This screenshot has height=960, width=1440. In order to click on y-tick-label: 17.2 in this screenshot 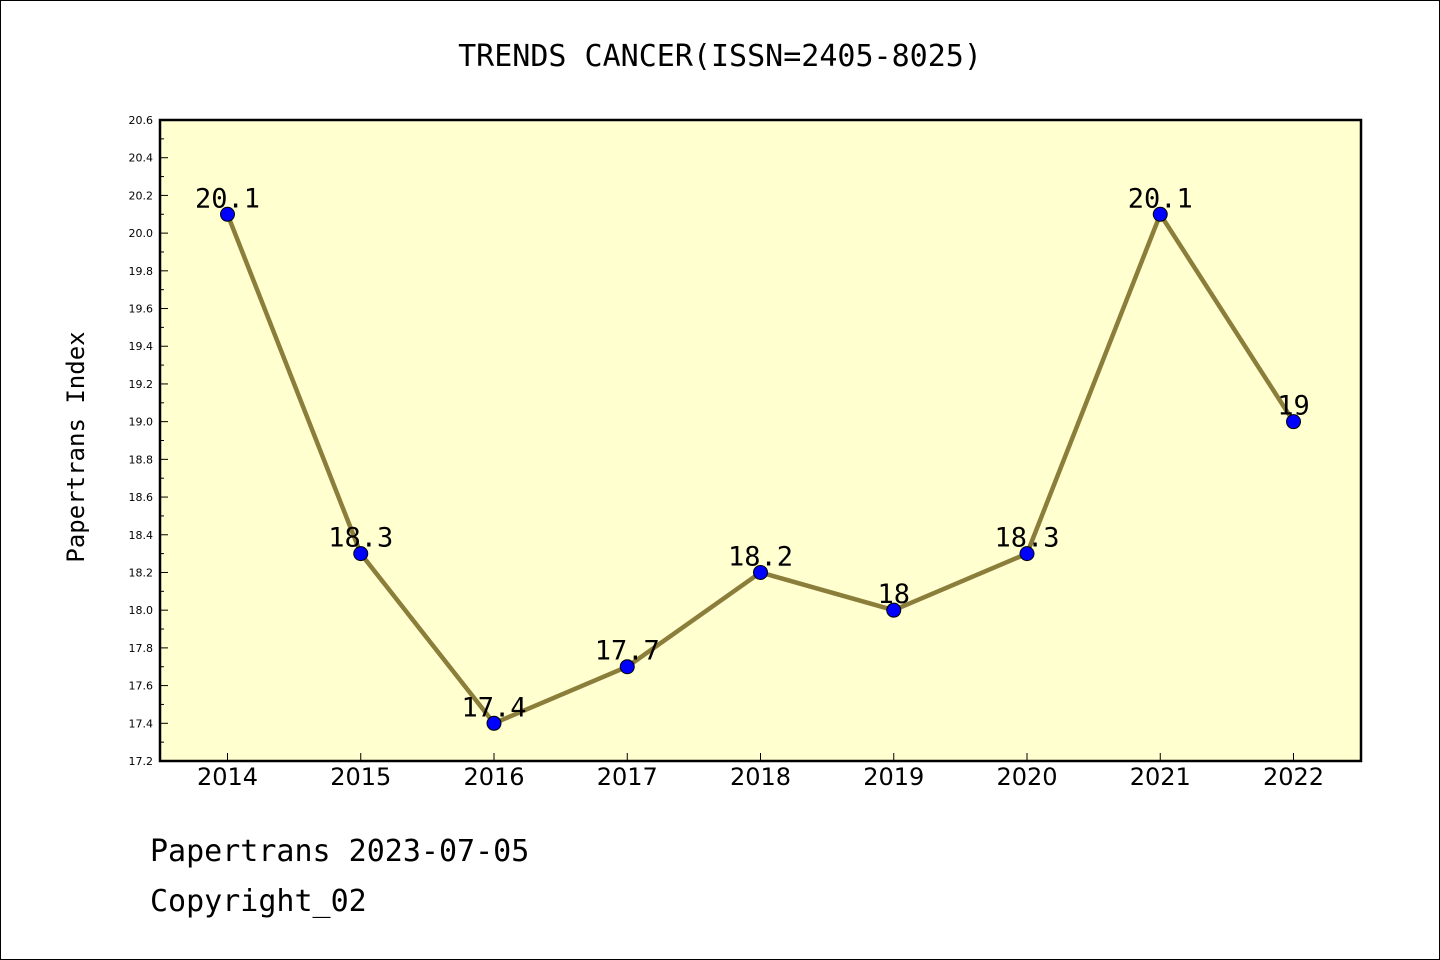, I will do `click(141, 761)`.